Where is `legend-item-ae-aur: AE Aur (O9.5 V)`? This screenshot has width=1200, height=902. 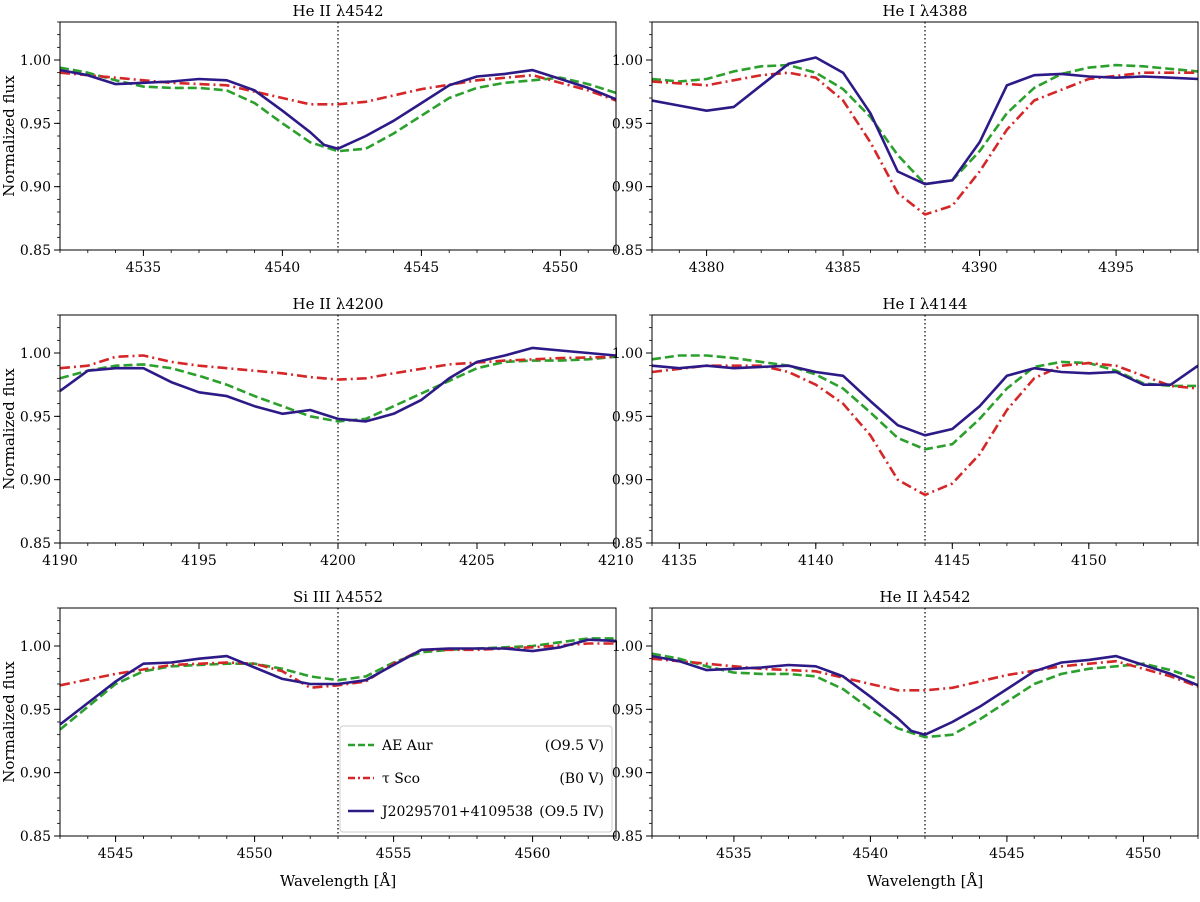
legend-item-ae-aur: AE Aur (O9.5 V) is located at coordinates (476, 746).